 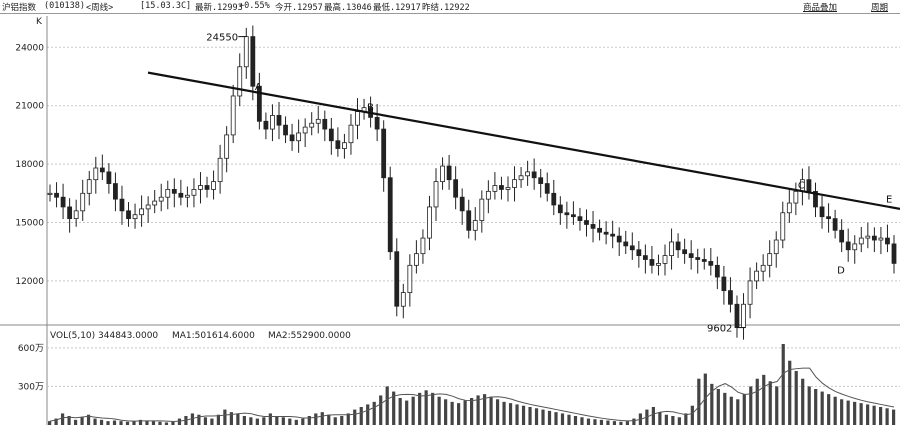 What do you see at coordinates (397, 8) in the screenshot?
I see `low-price: 最低.12917` at bounding box center [397, 8].